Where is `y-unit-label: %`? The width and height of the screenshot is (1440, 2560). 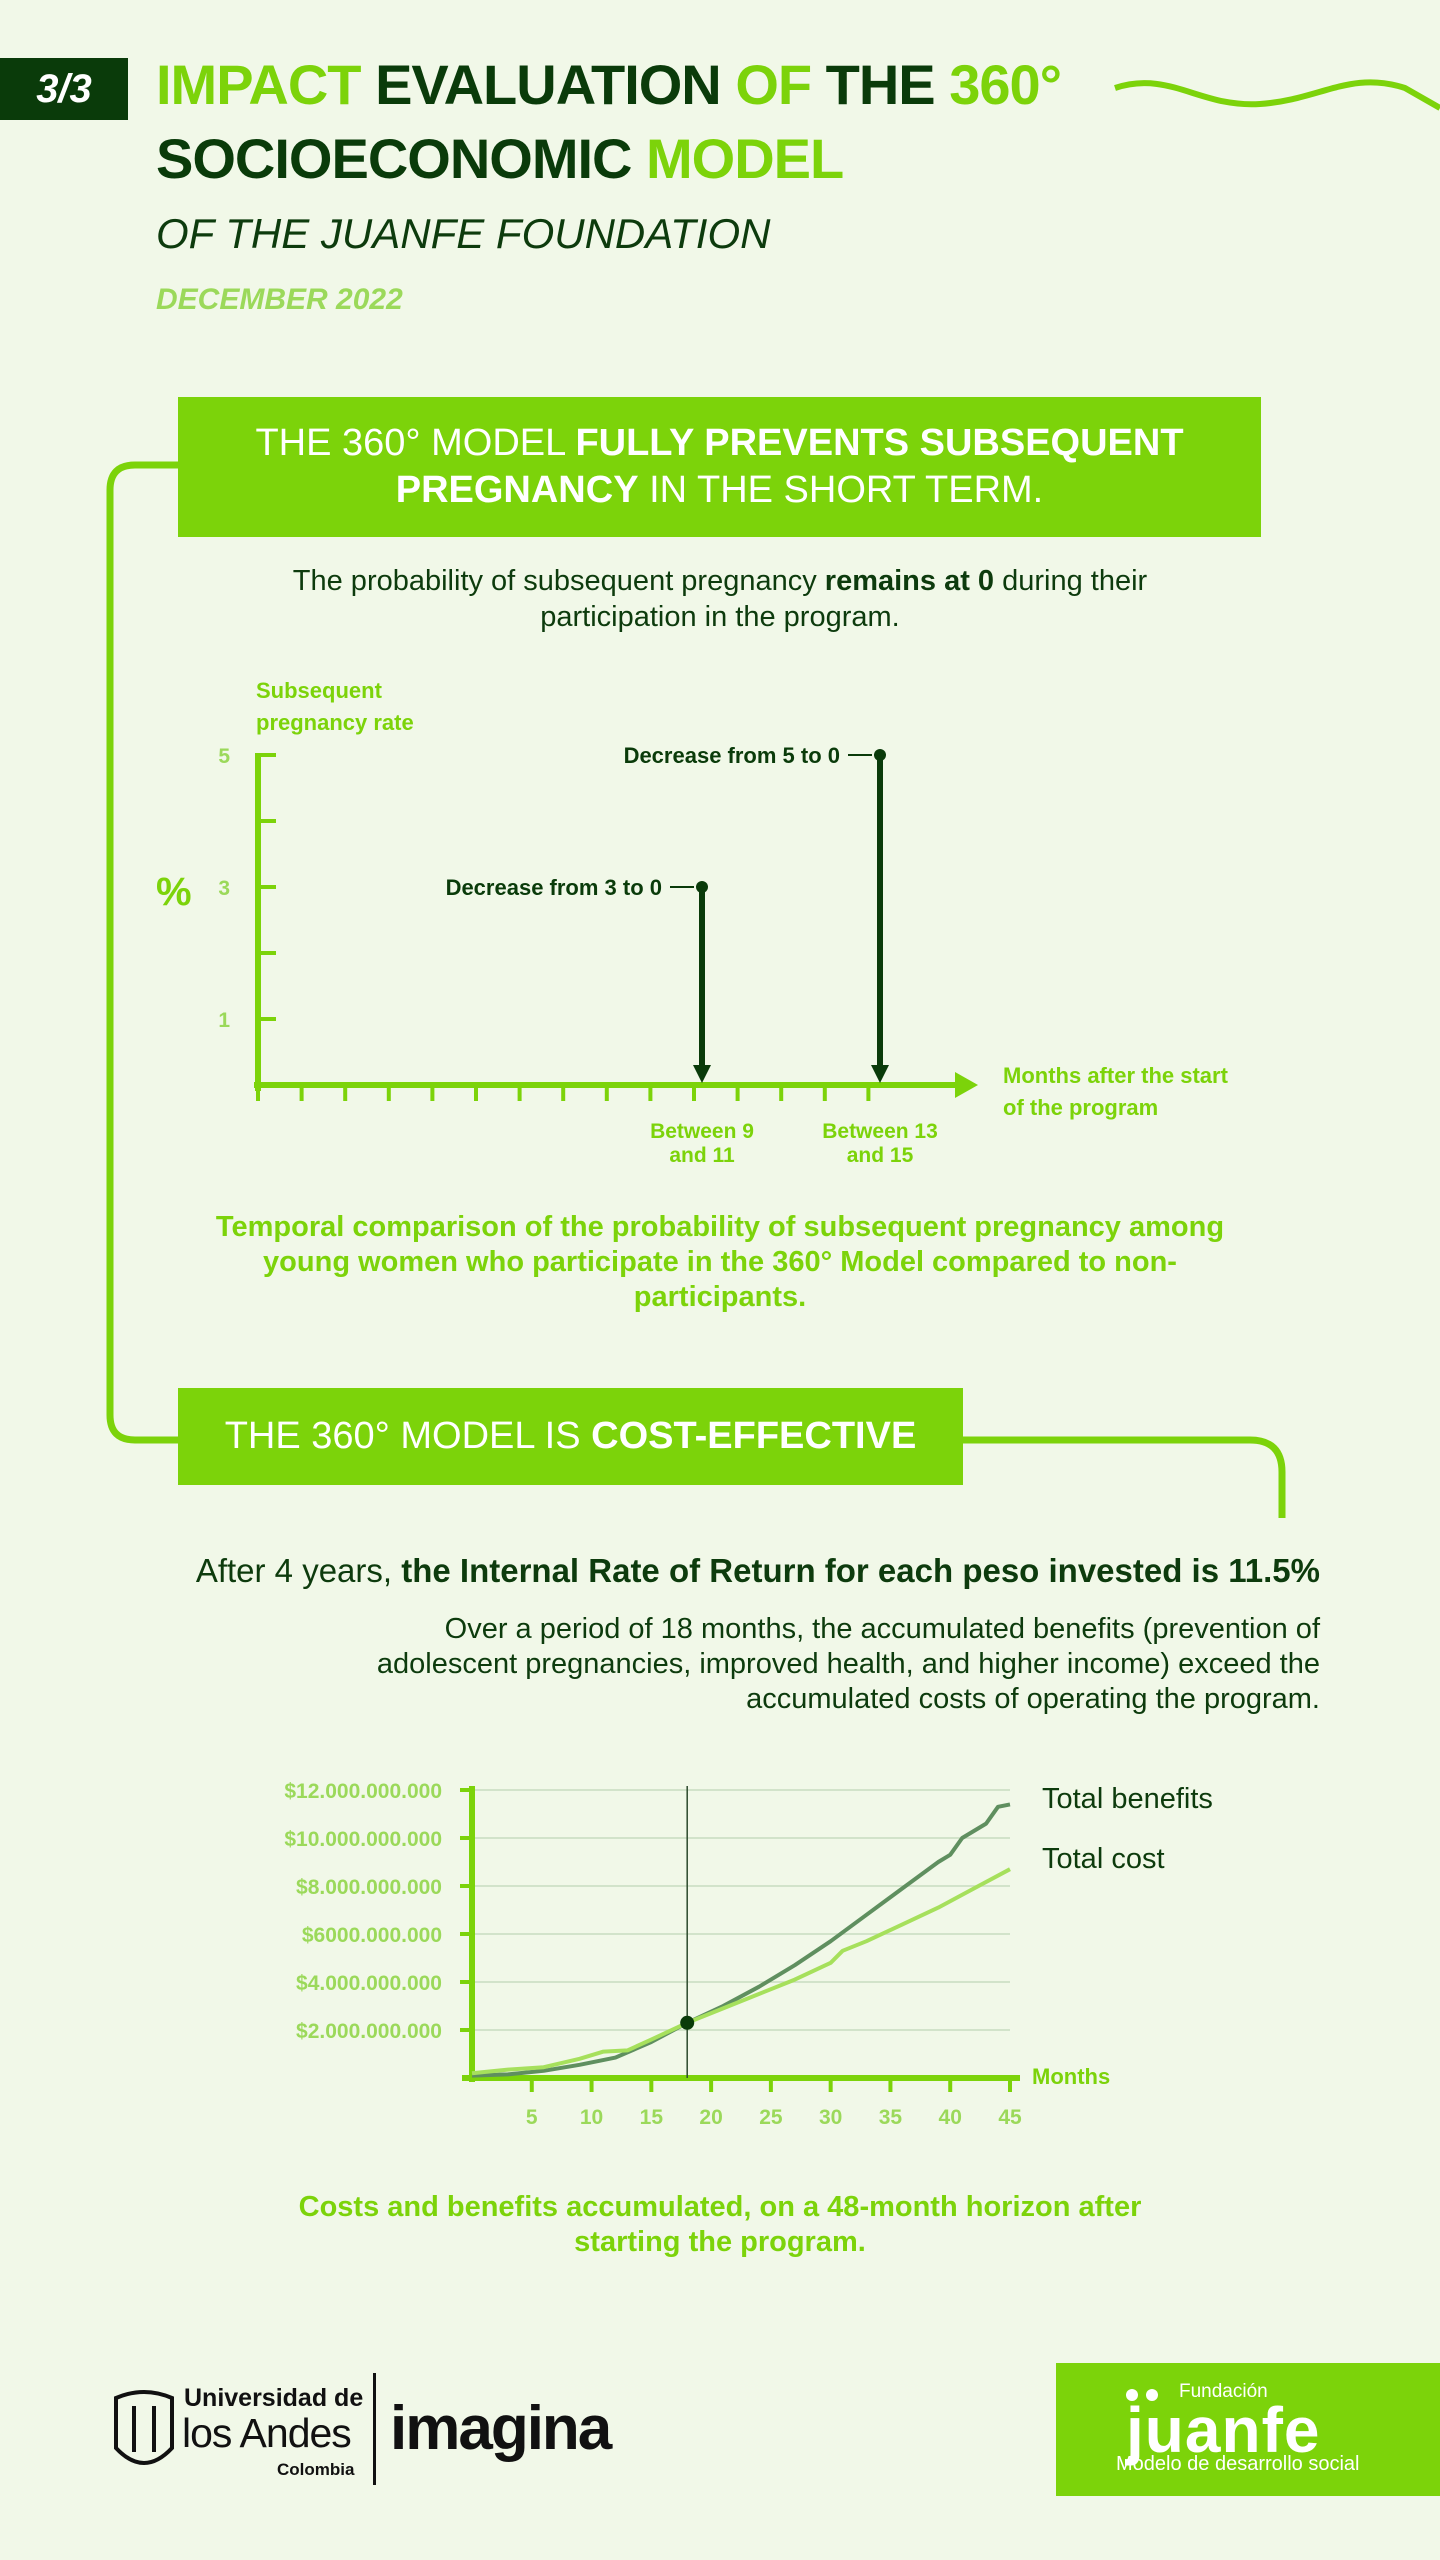
y-unit-label: % is located at coordinates (174, 892).